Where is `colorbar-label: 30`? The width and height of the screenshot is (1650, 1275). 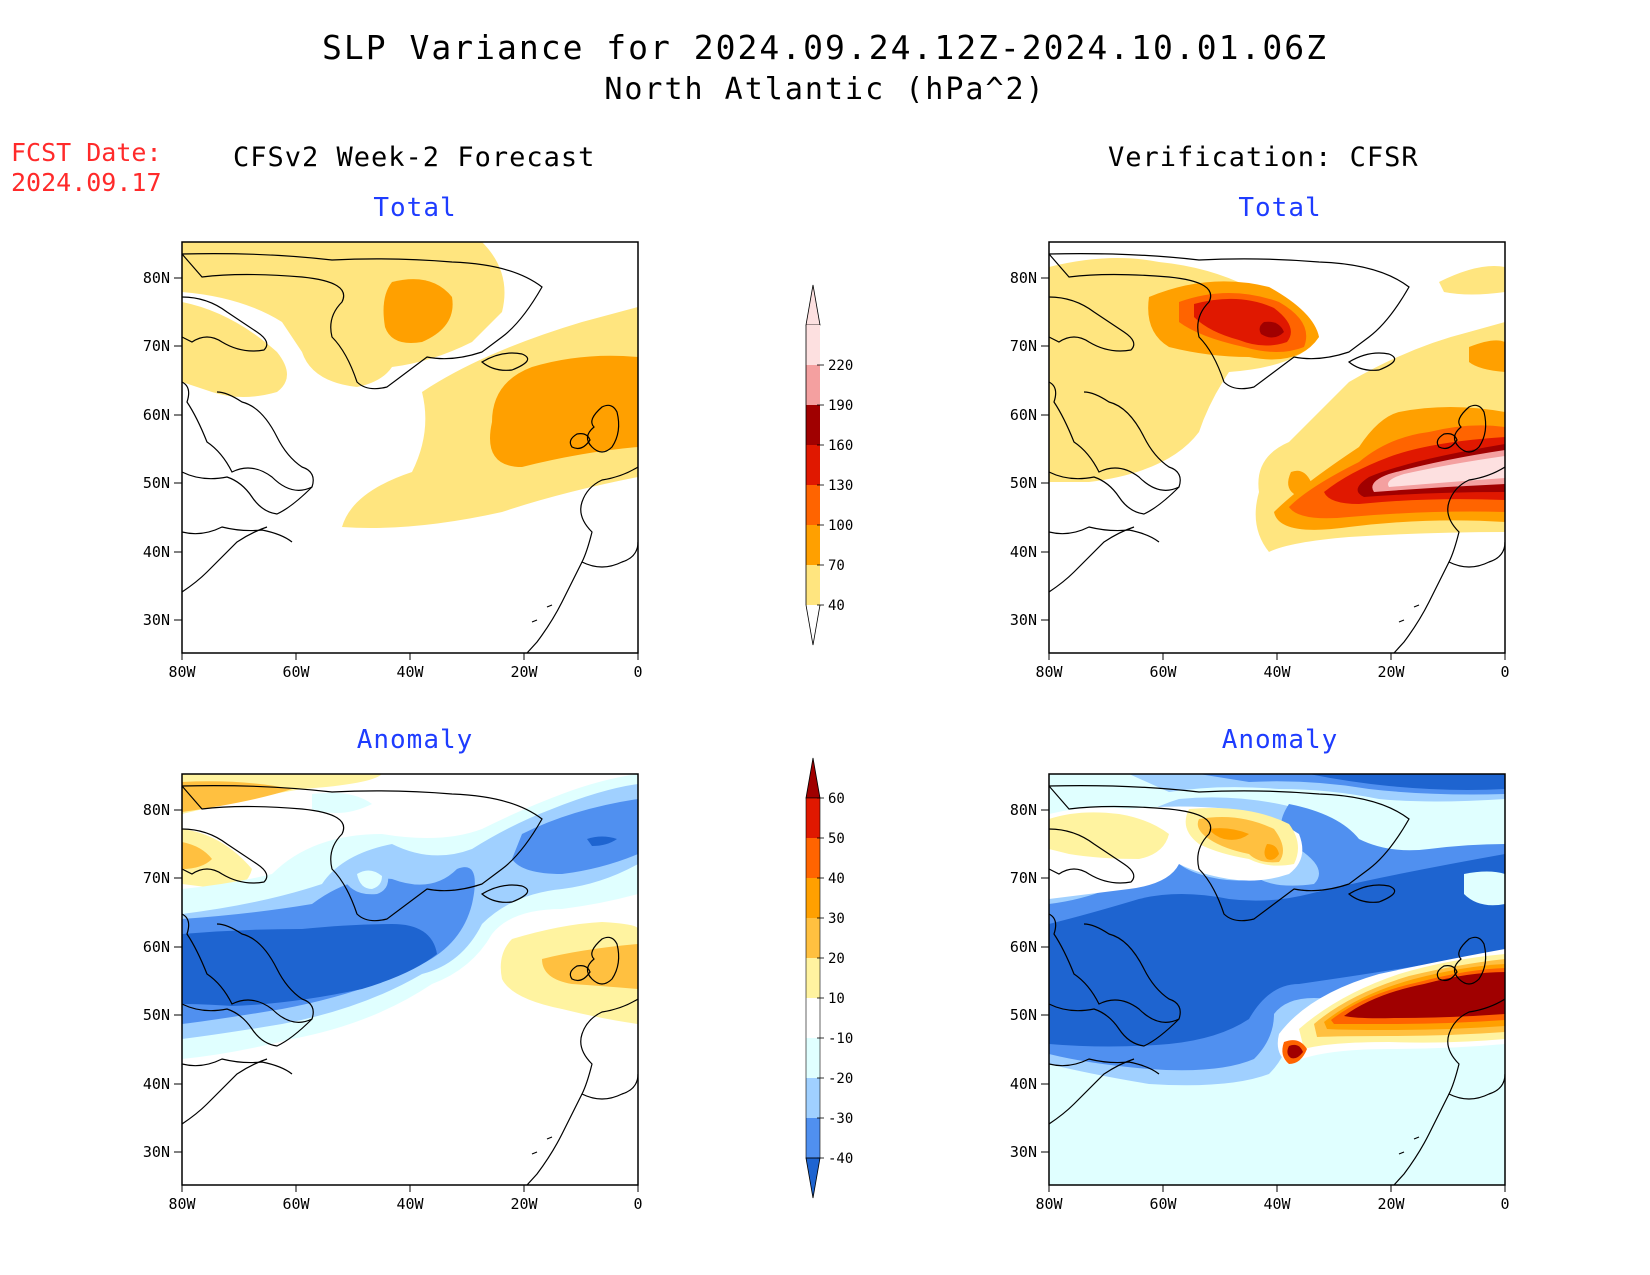
colorbar-label: 30 is located at coordinates (836, 919).